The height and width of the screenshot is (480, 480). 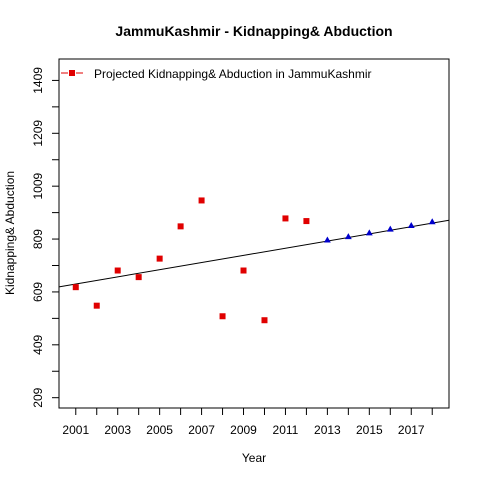 I want to click on y-tick-label: 209, so click(x=38, y=397).